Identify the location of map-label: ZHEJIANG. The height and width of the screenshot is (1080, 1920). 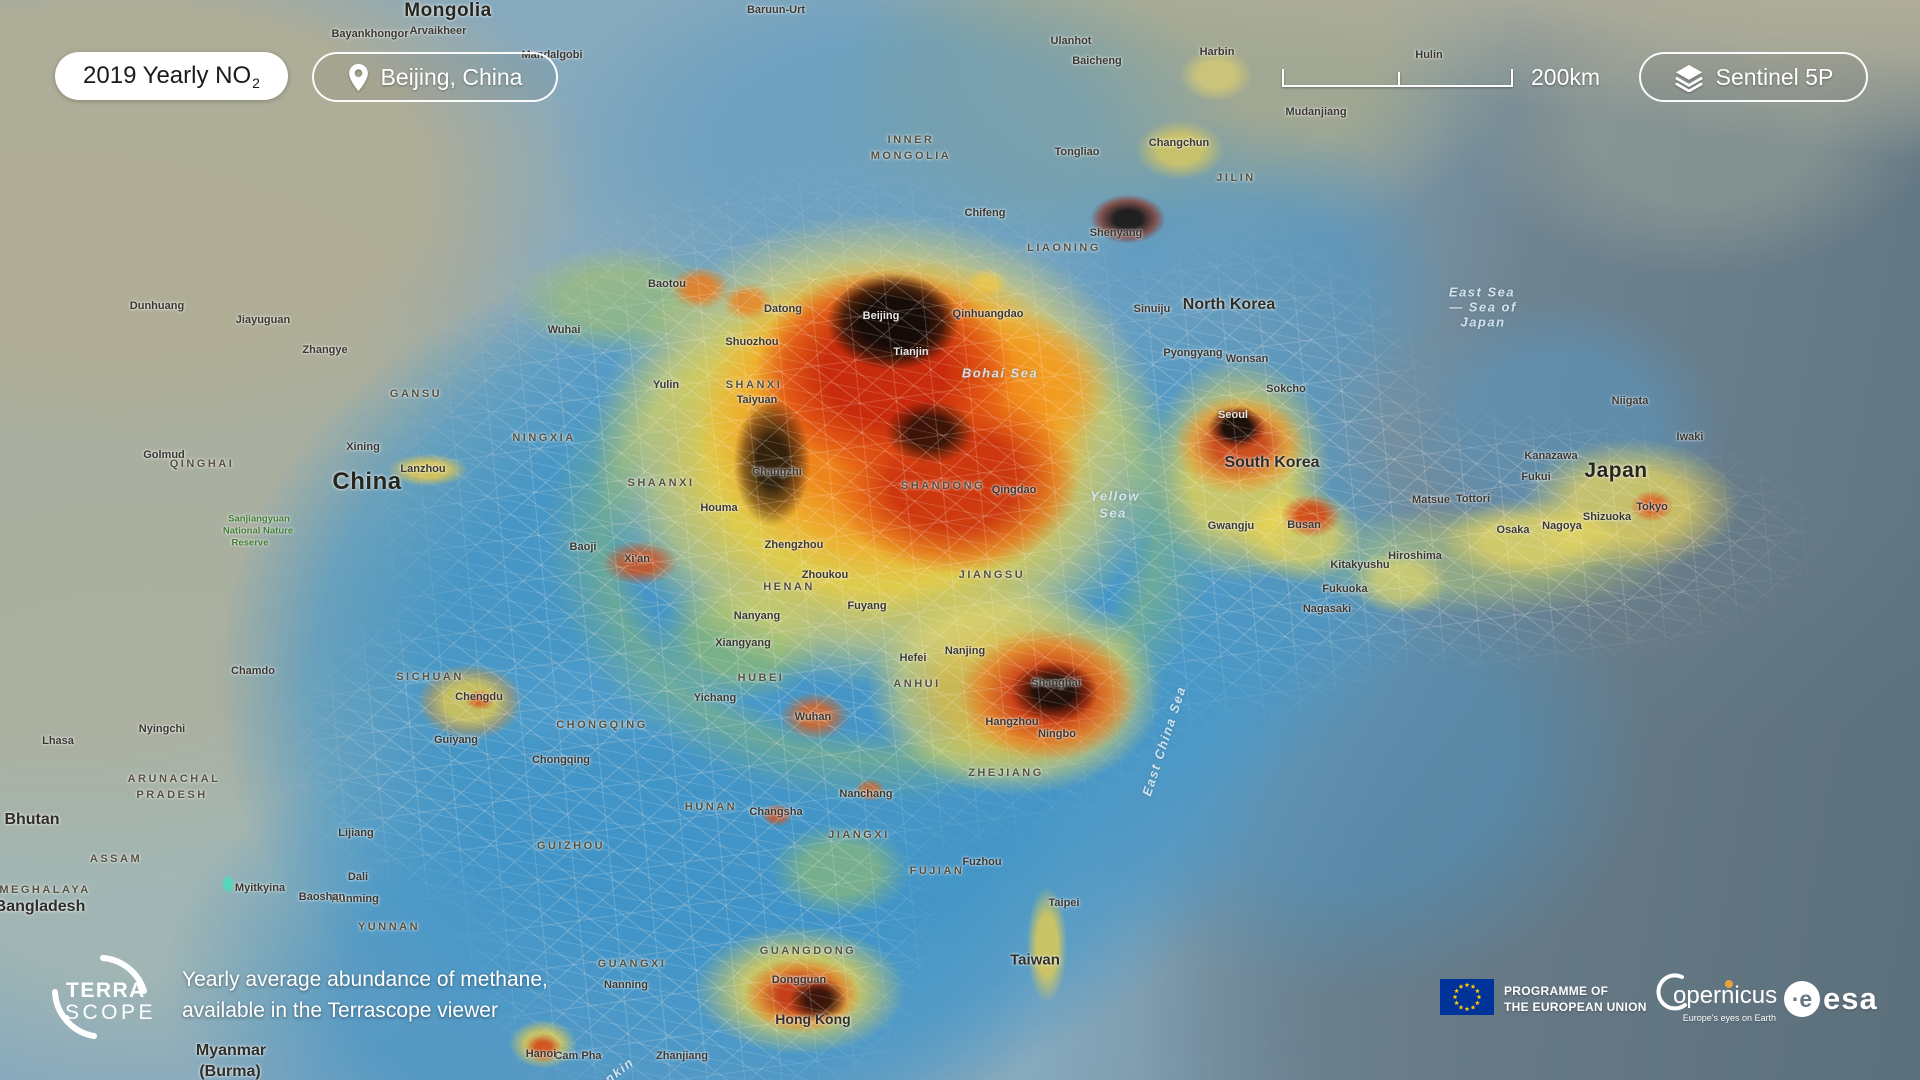
(1006, 773).